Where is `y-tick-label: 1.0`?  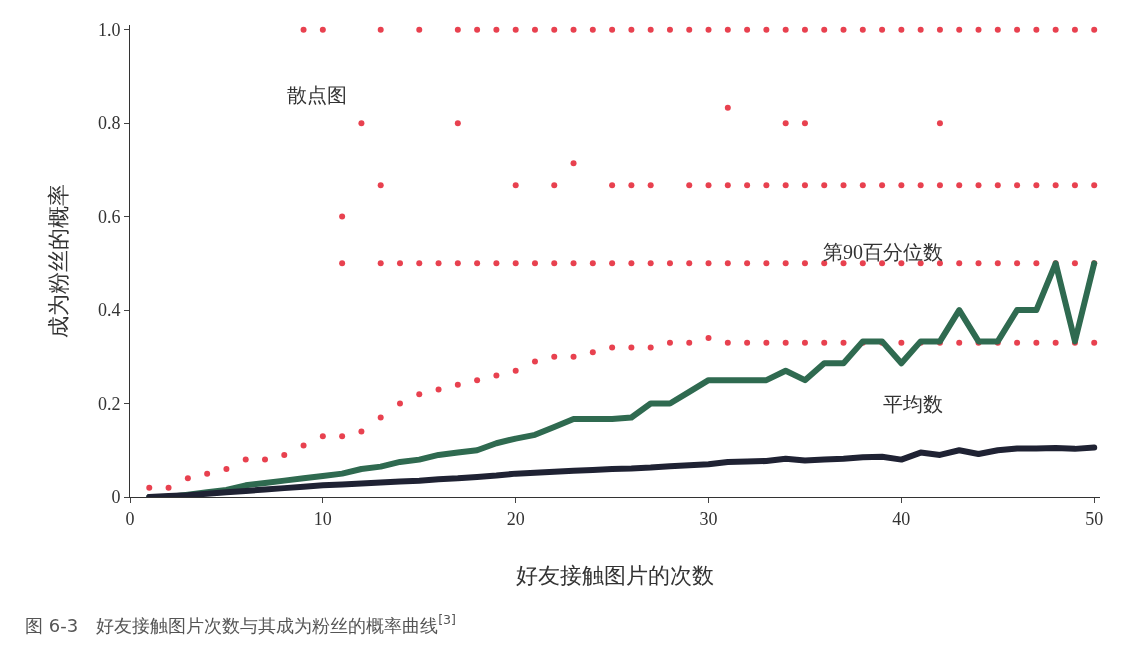 y-tick-label: 1.0 is located at coordinates (109, 29).